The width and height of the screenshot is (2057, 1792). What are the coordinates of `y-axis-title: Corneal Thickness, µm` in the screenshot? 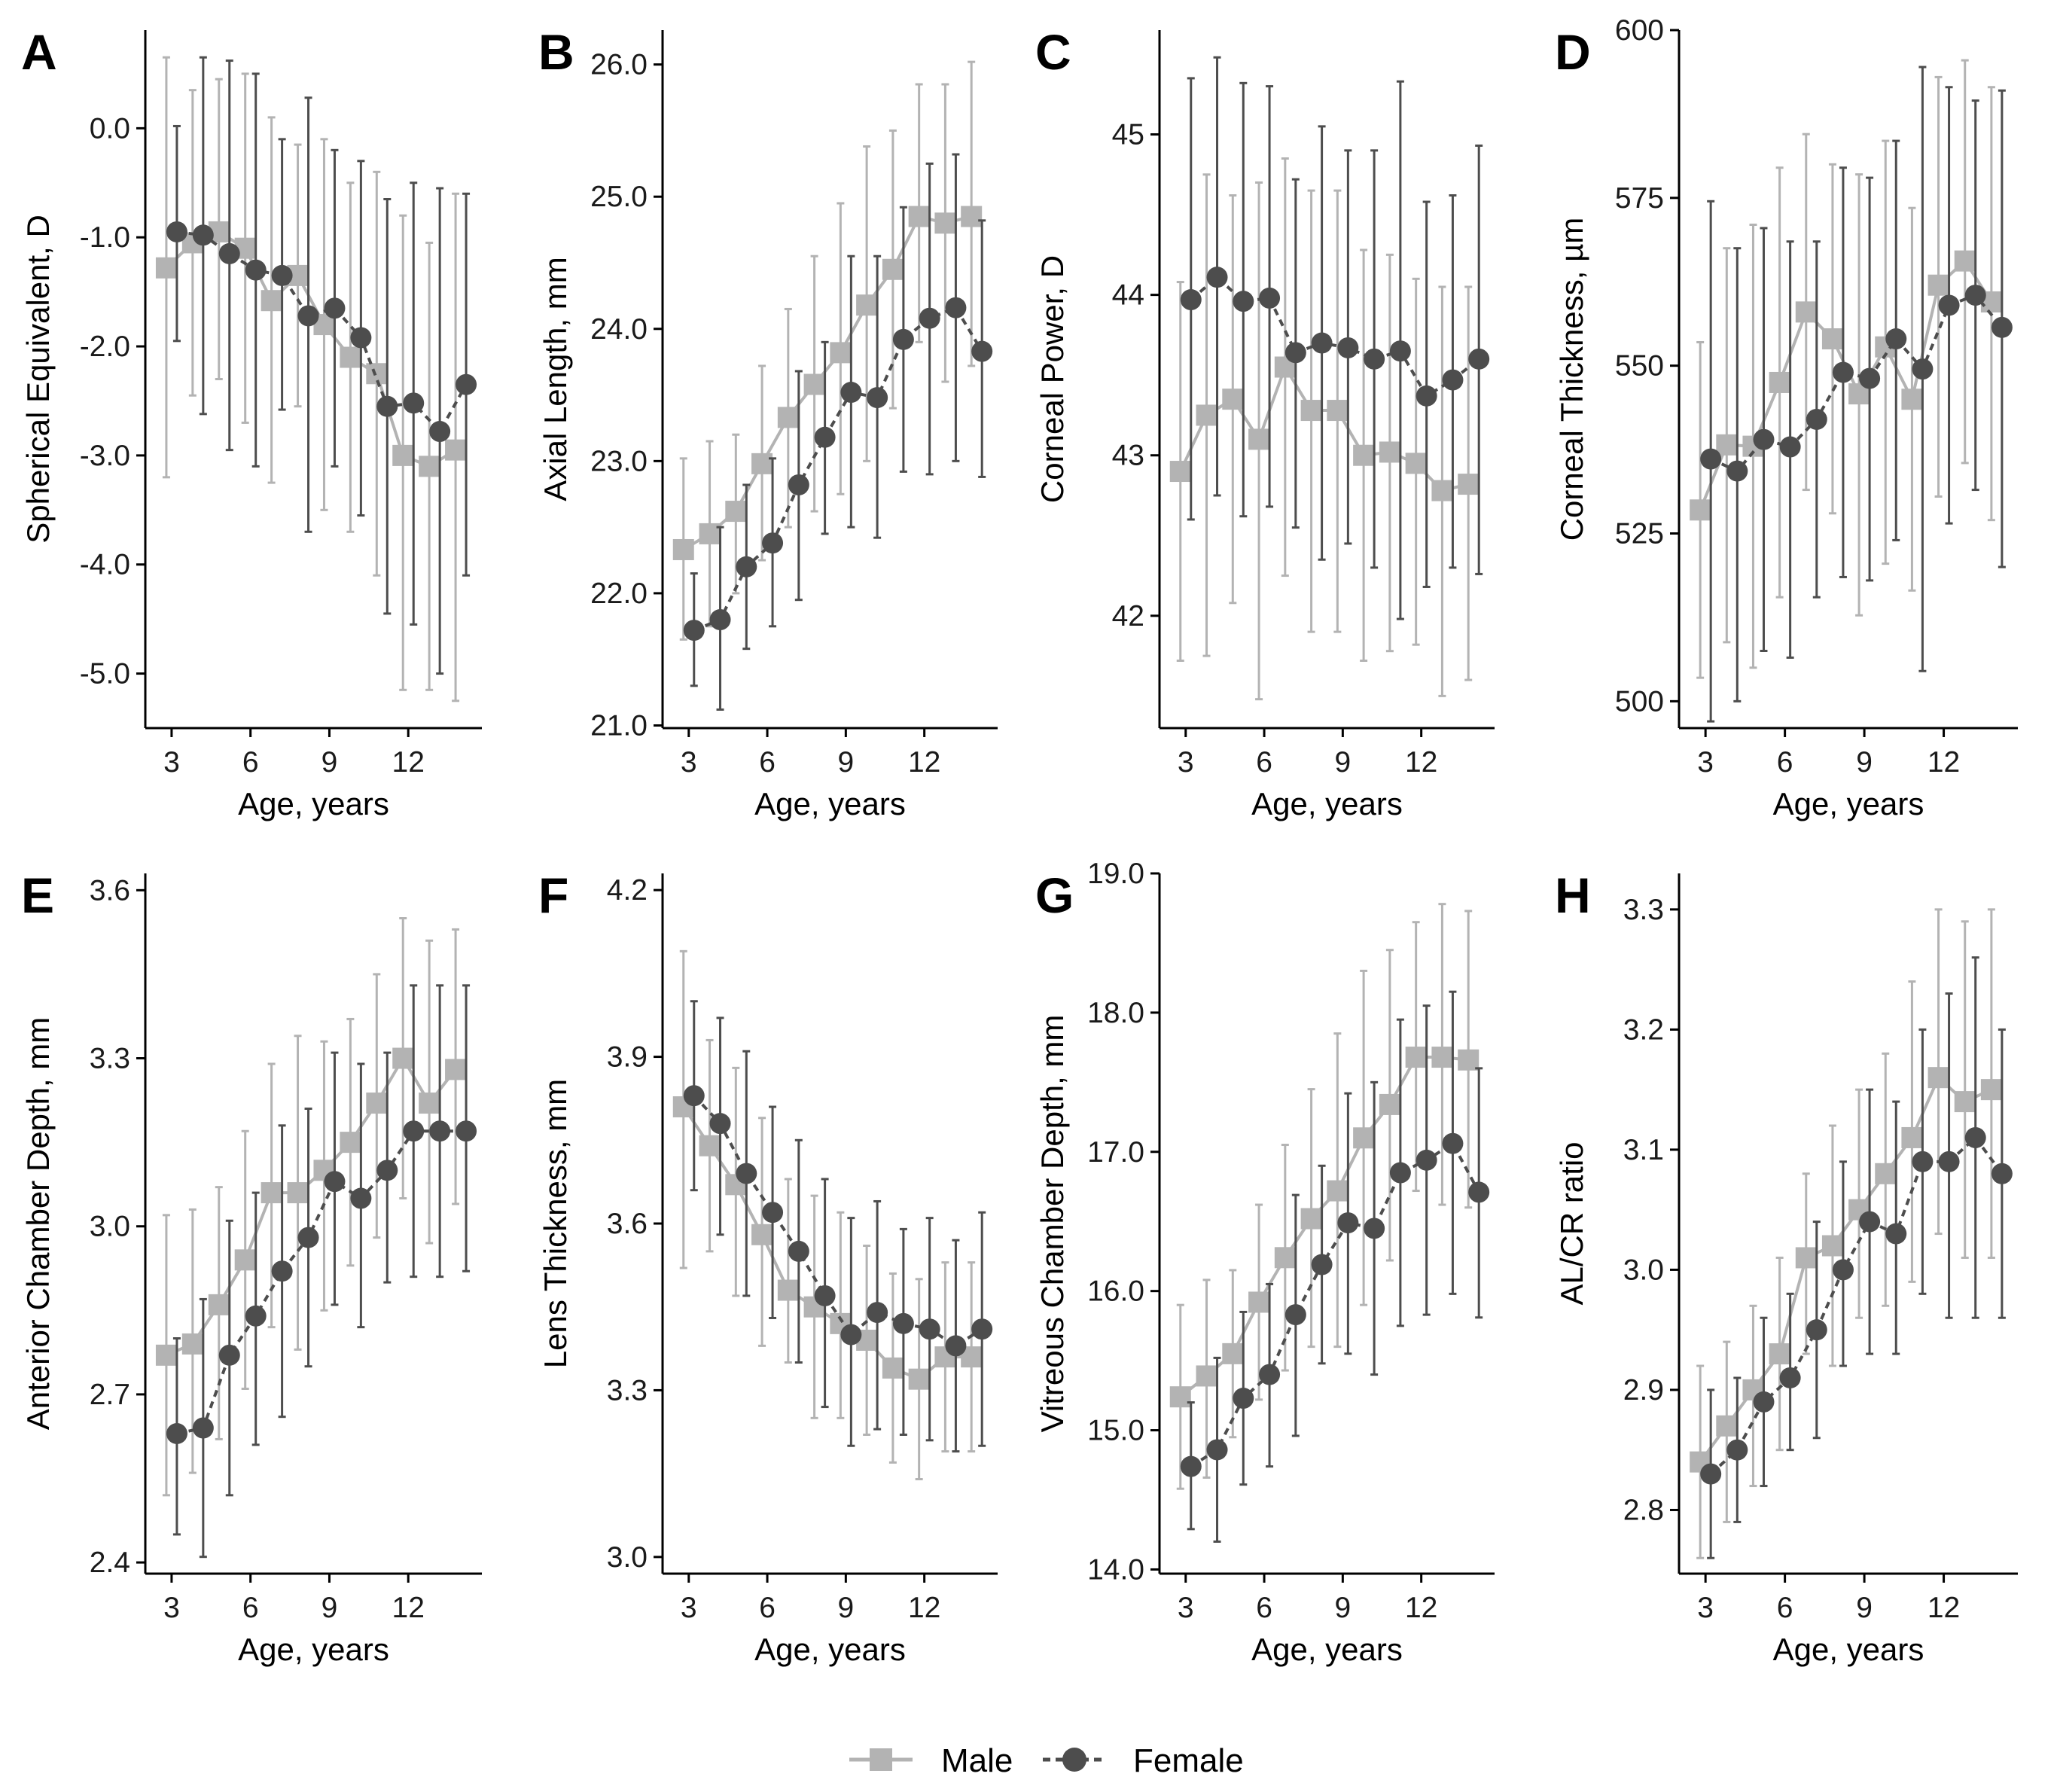 It's located at (1571, 379).